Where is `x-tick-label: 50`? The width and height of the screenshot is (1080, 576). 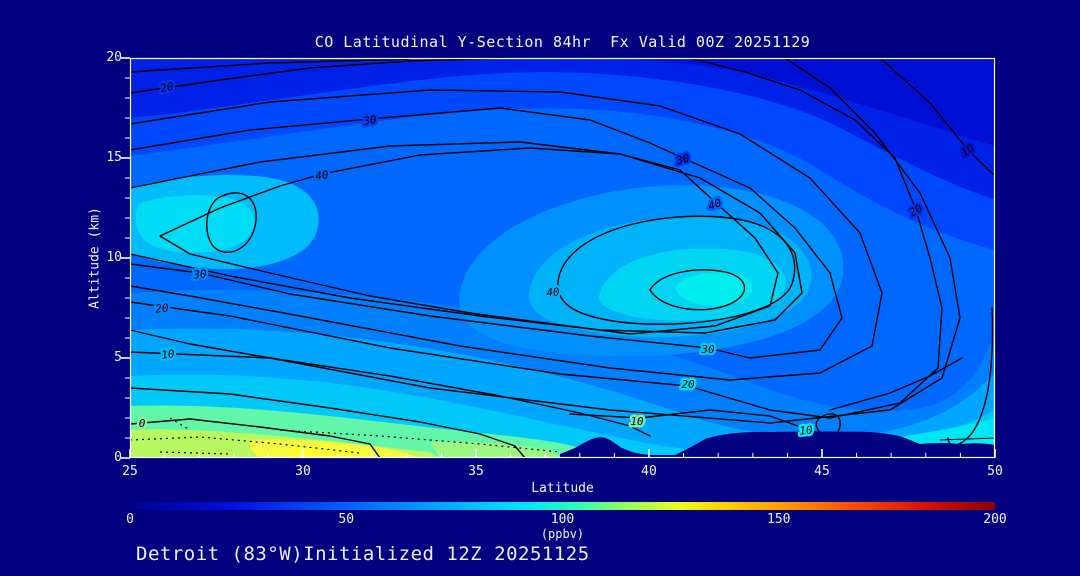 x-tick-label: 50 is located at coordinates (995, 471).